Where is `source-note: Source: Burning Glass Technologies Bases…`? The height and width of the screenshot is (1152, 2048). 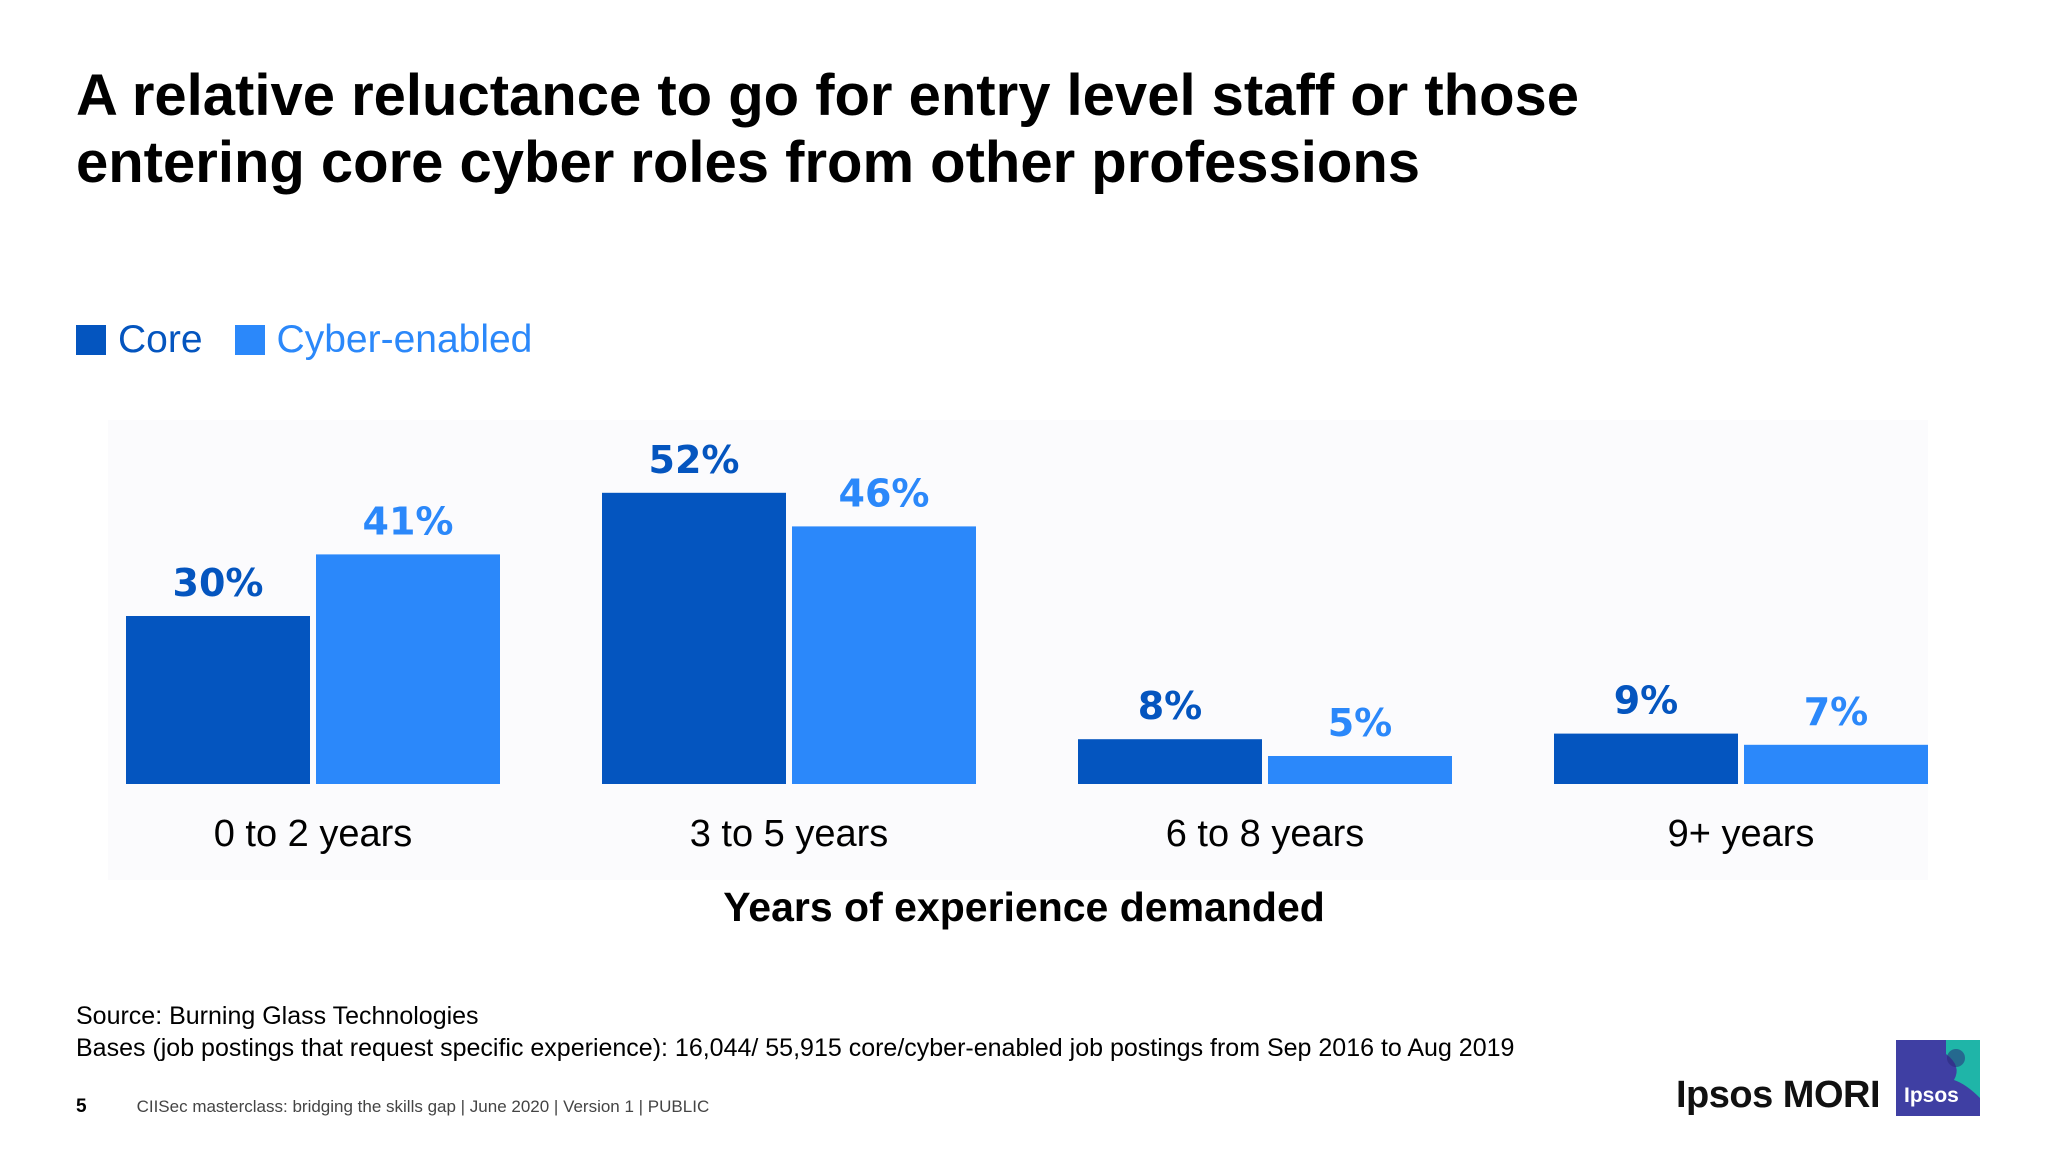 source-note: Source: Burning Glass Technologies Bases… is located at coordinates (795, 1032).